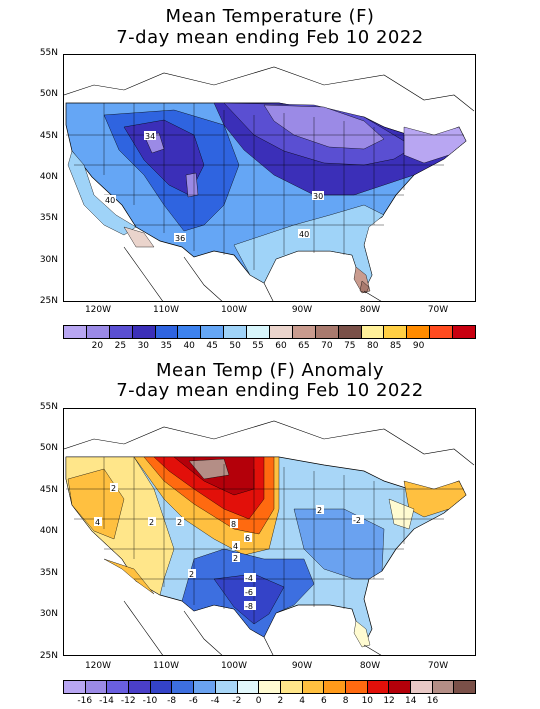  Describe the element at coordinates (249, 592) in the screenshot. I see `contour-label: -6` at that location.